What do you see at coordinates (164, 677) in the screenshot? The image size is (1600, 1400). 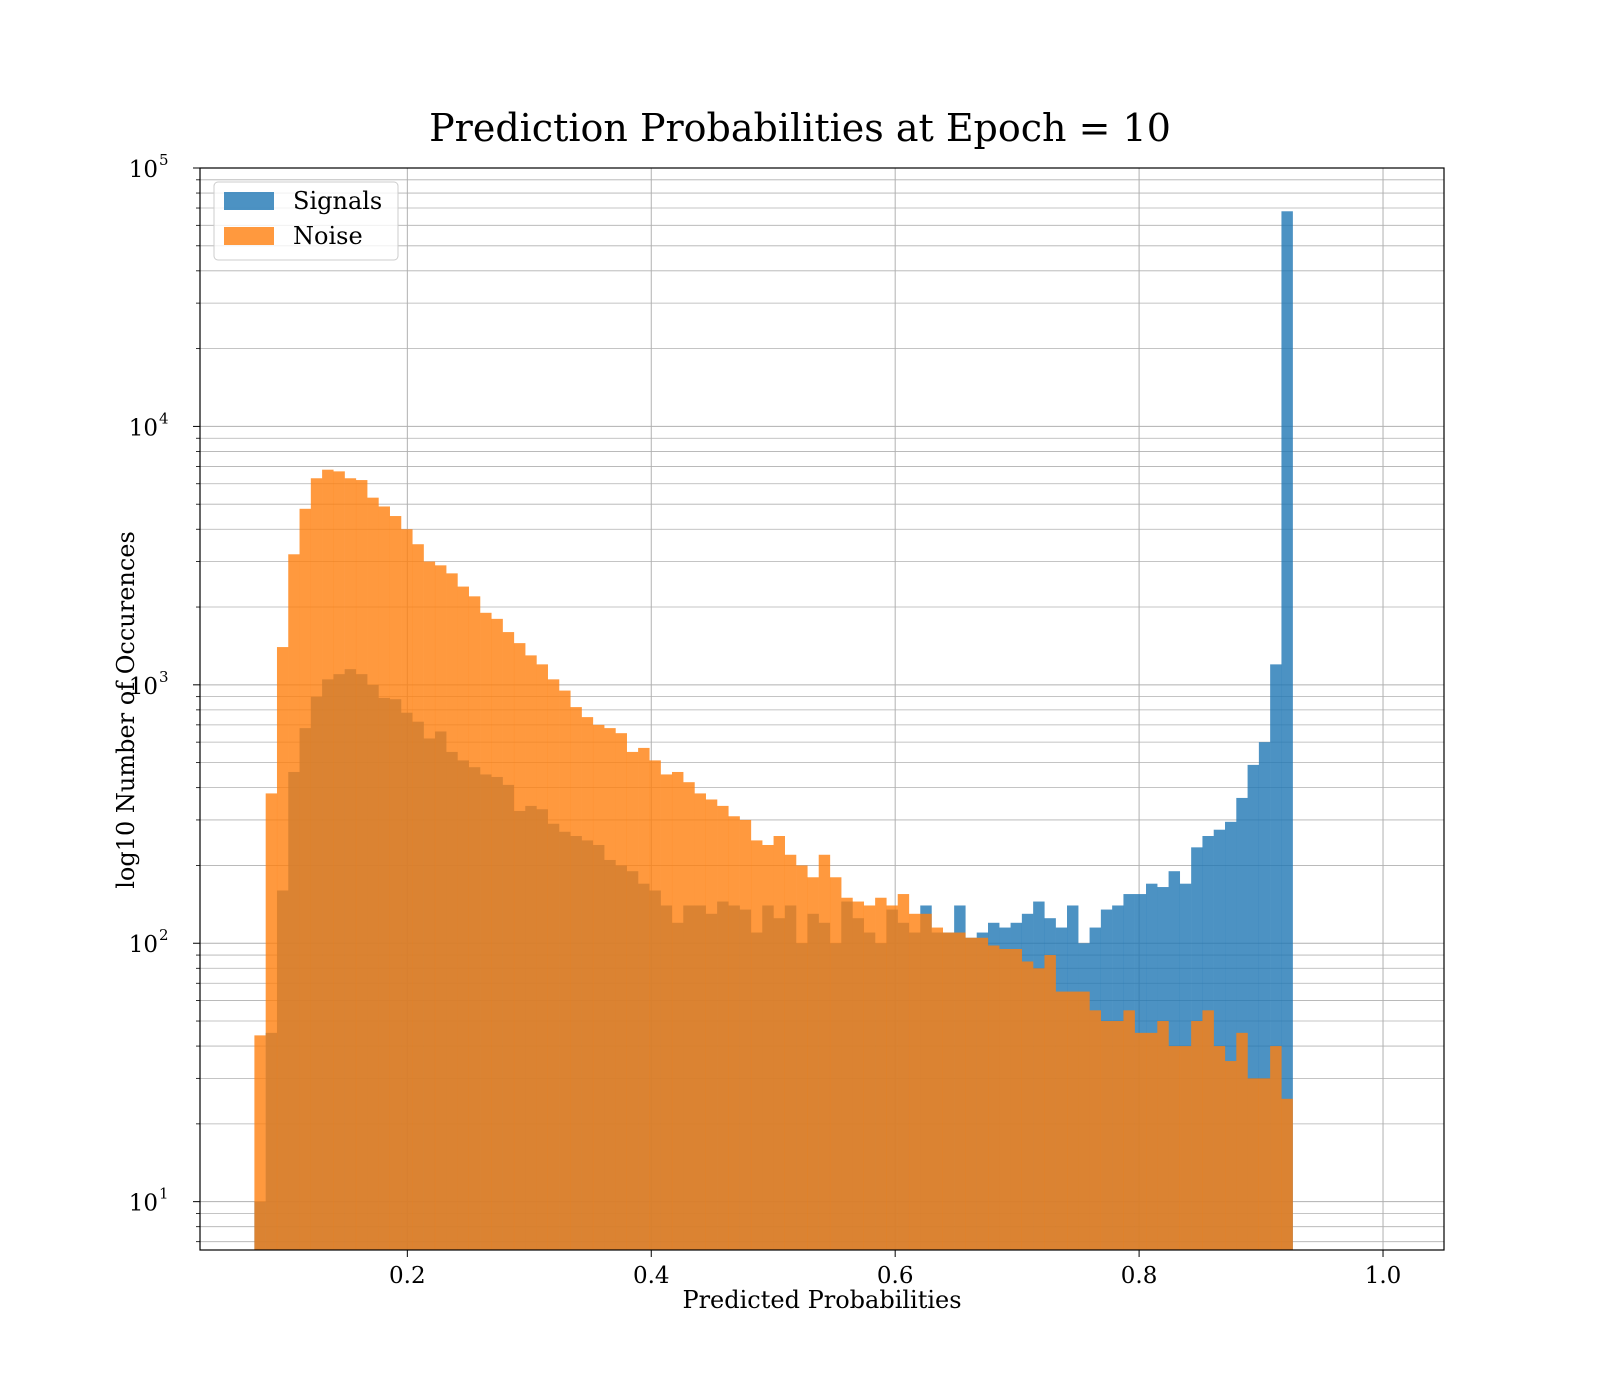 I see `y-tick-exponent: 3` at bounding box center [164, 677].